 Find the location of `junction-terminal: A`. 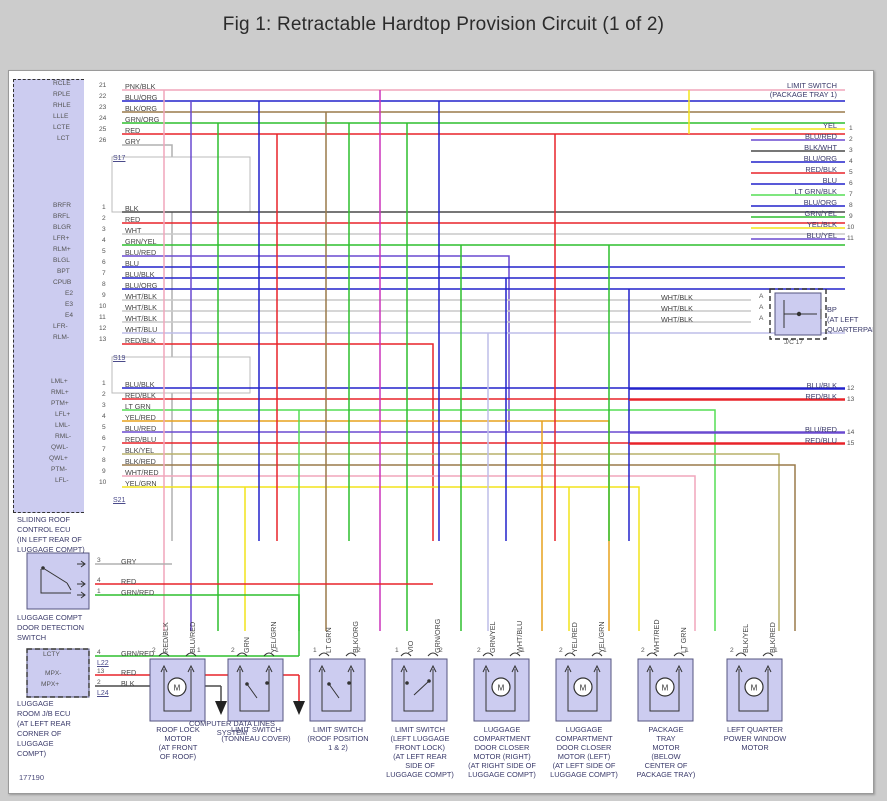

junction-terminal: A is located at coordinates (761, 307).